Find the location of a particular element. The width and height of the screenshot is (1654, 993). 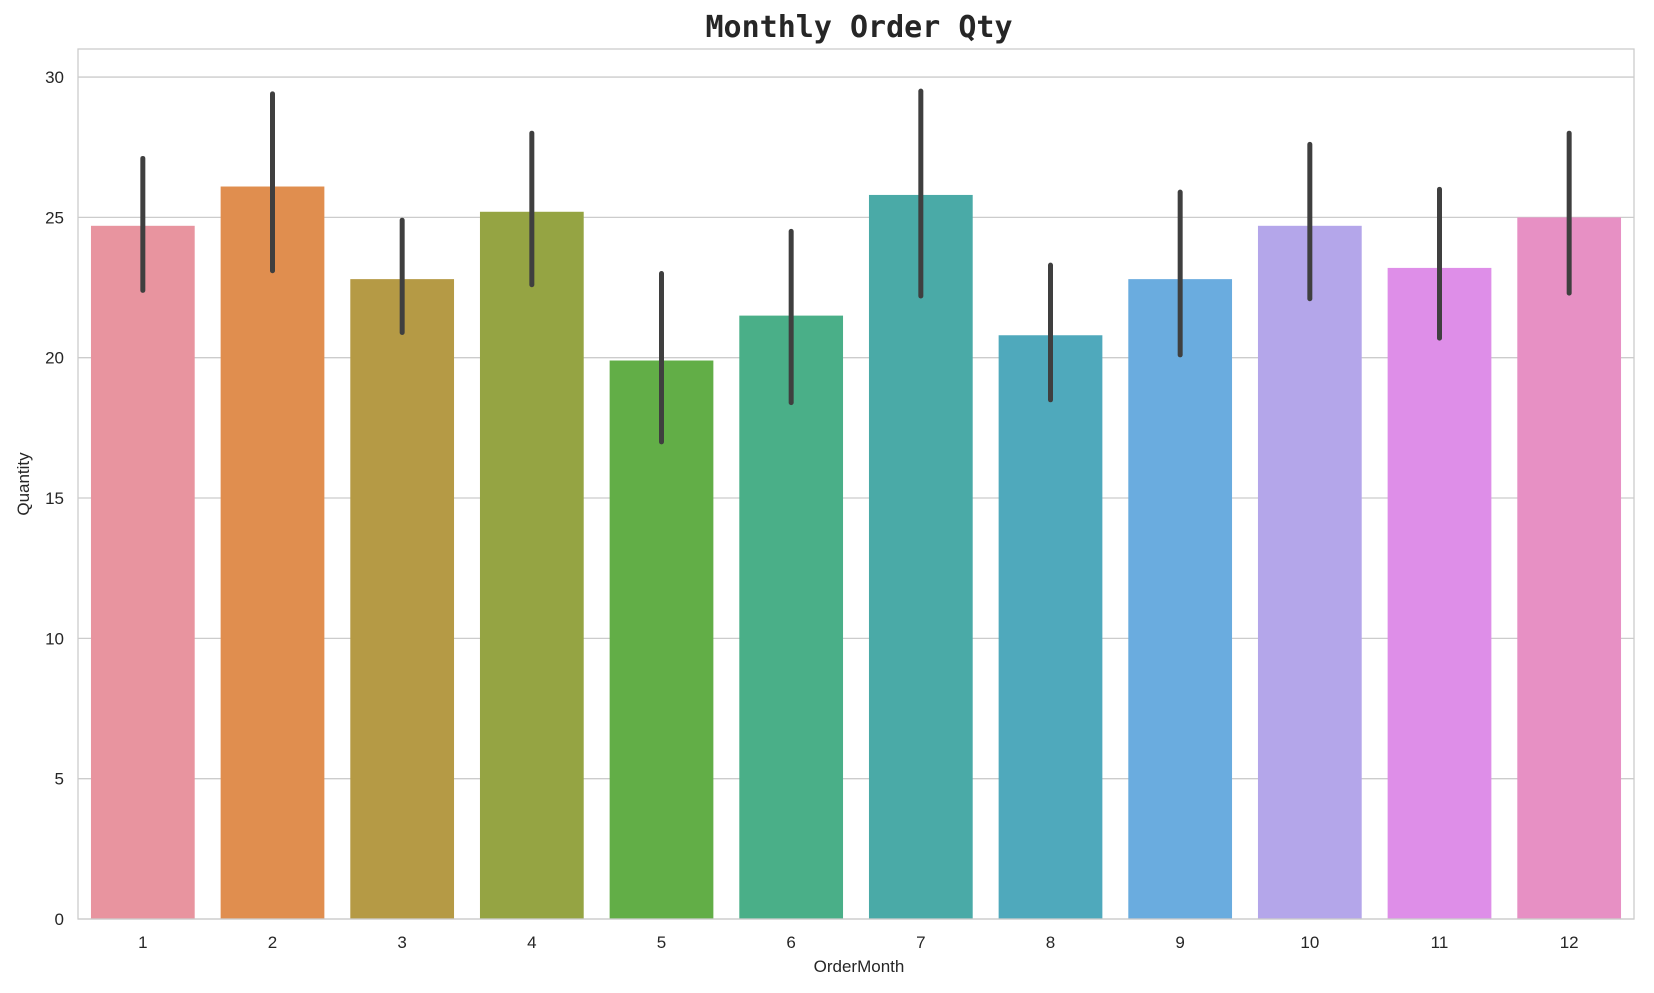

x-tick-label: 11 is located at coordinates (1440, 942).